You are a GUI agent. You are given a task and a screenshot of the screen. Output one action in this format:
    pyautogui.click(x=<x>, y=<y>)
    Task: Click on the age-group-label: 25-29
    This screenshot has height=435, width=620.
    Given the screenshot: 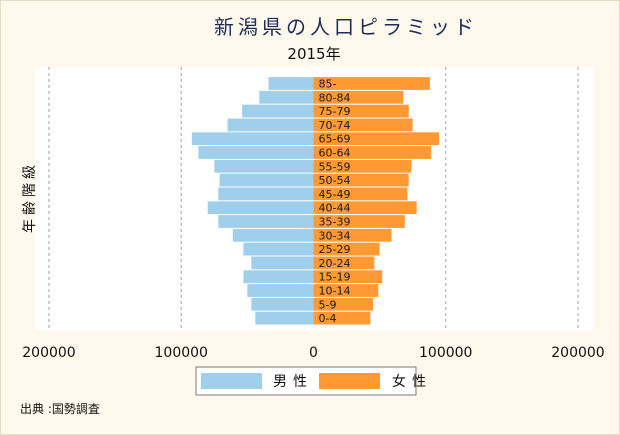 What is the action you would take?
    pyautogui.click(x=335, y=249)
    